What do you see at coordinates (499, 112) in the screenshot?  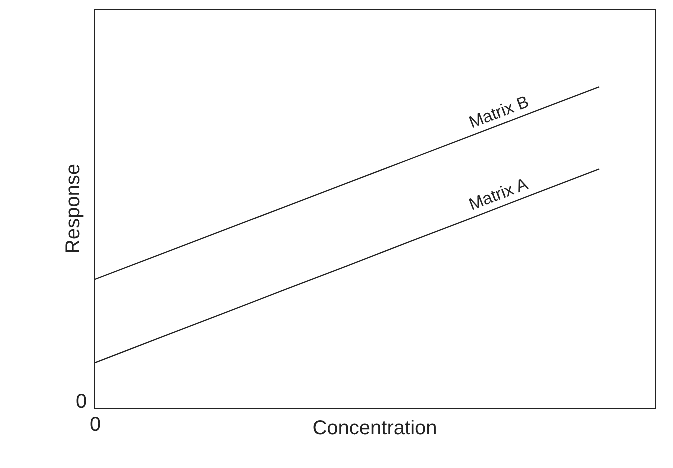 I see `text: Matrix B` at bounding box center [499, 112].